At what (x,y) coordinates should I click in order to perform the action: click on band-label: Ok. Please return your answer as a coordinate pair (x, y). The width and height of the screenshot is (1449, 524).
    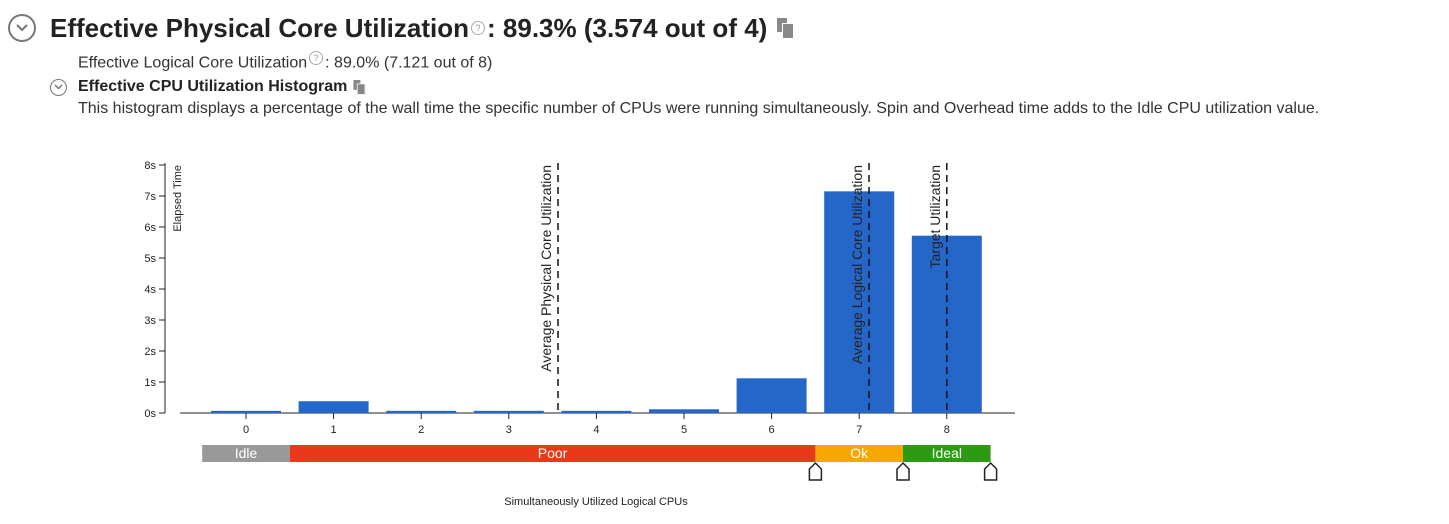
    Looking at the image, I should click on (859, 453).